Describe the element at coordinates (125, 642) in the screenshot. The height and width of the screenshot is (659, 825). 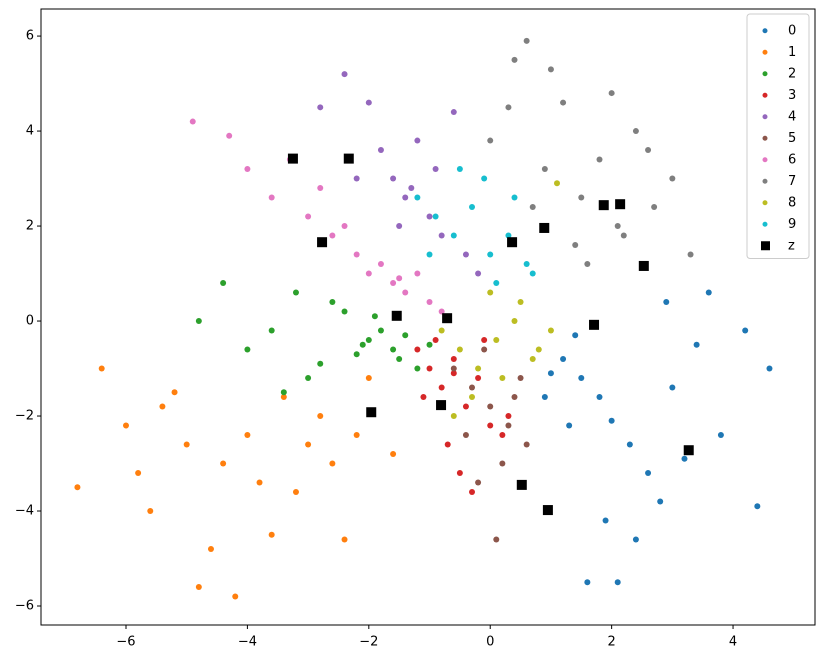
I see `x-tick-label: −6` at that location.